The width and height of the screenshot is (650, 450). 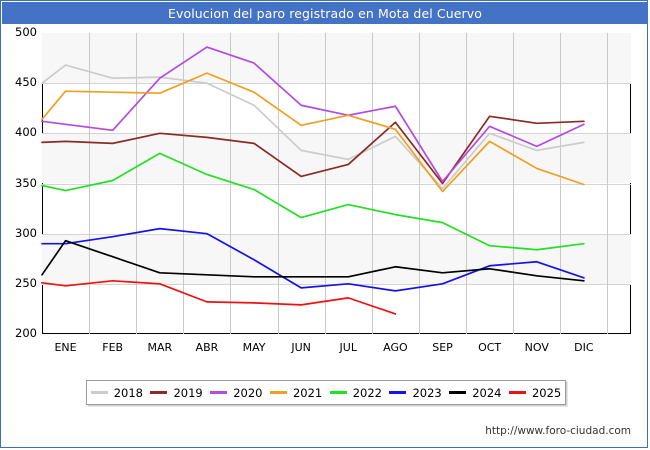 What do you see at coordinates (219, 392) in the screenshot?
I see `legend-swatch-2020` at bounding box center [219, 392].